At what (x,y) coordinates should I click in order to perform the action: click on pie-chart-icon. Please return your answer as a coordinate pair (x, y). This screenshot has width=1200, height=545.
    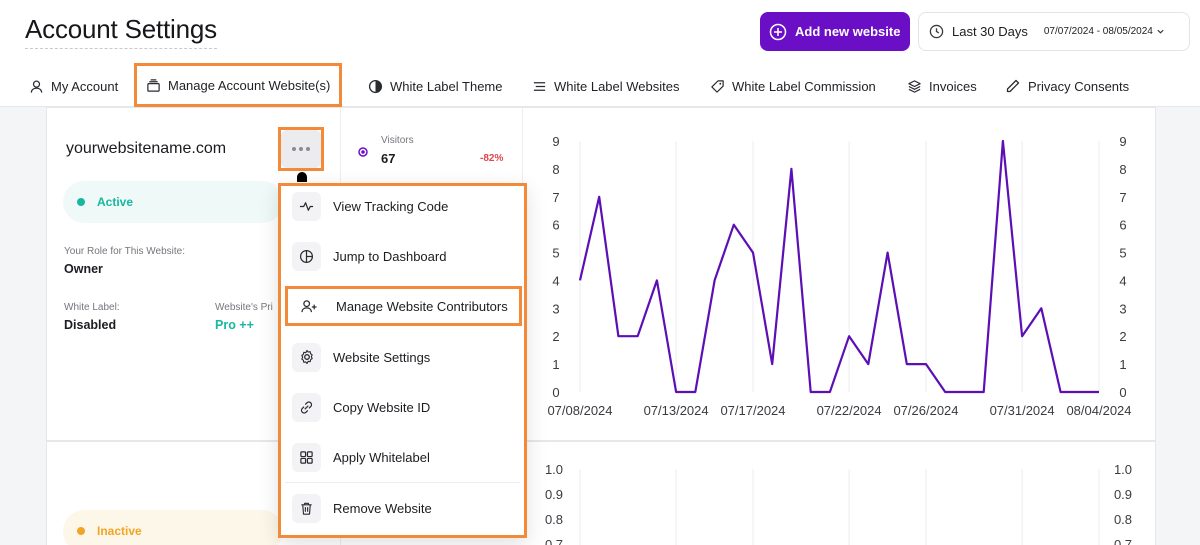
    Looking at the image, I should click on (306, 256).